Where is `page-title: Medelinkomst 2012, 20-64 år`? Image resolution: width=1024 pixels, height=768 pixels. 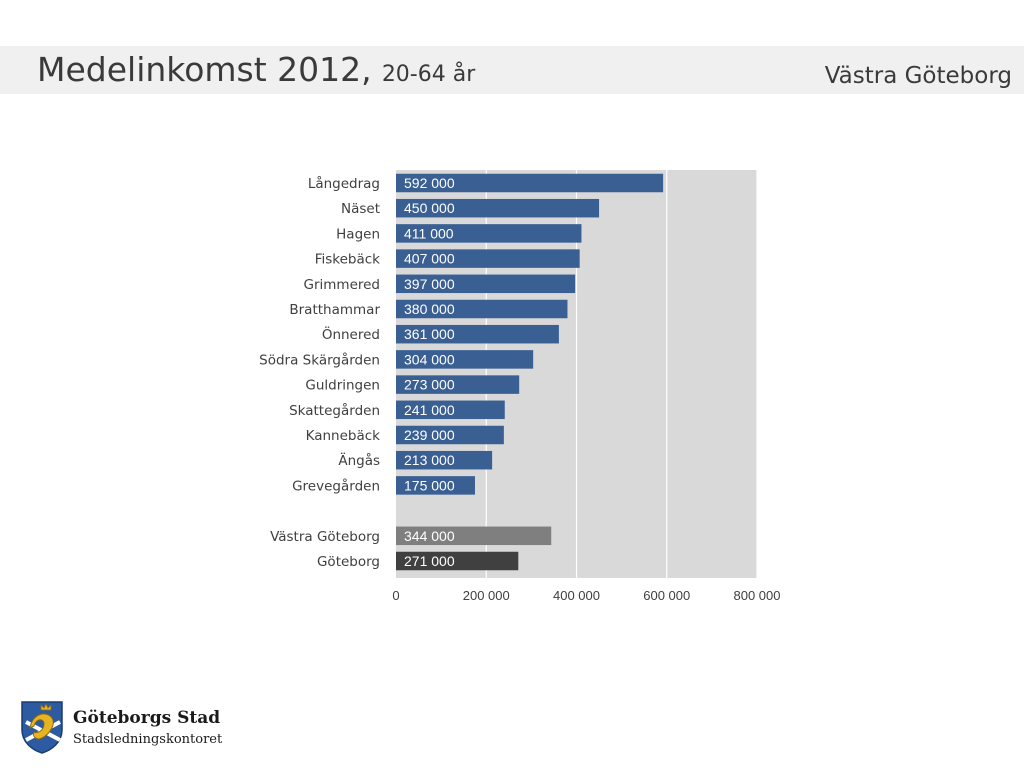 page-title: Medelinkomst 2012, 20-64 år is located at coordinates (256, 72).